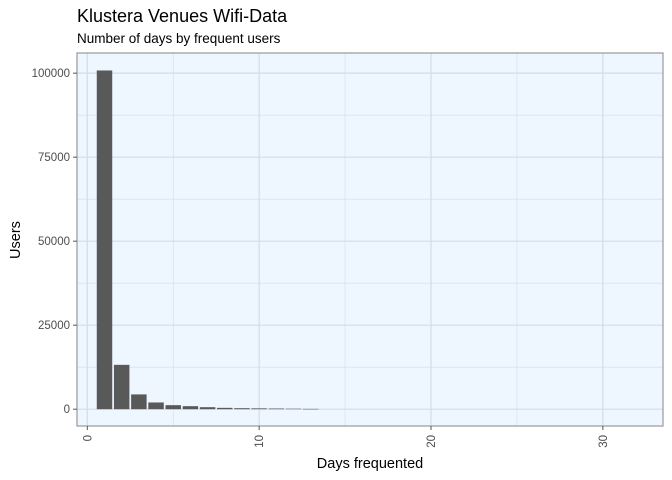 Image resolution: width=672 pixels, height=480 pixels. What do you see at coordinates (604, 441) in the screenshot?
I see `x-tick-label: 30` at bounding box center [604, 441].